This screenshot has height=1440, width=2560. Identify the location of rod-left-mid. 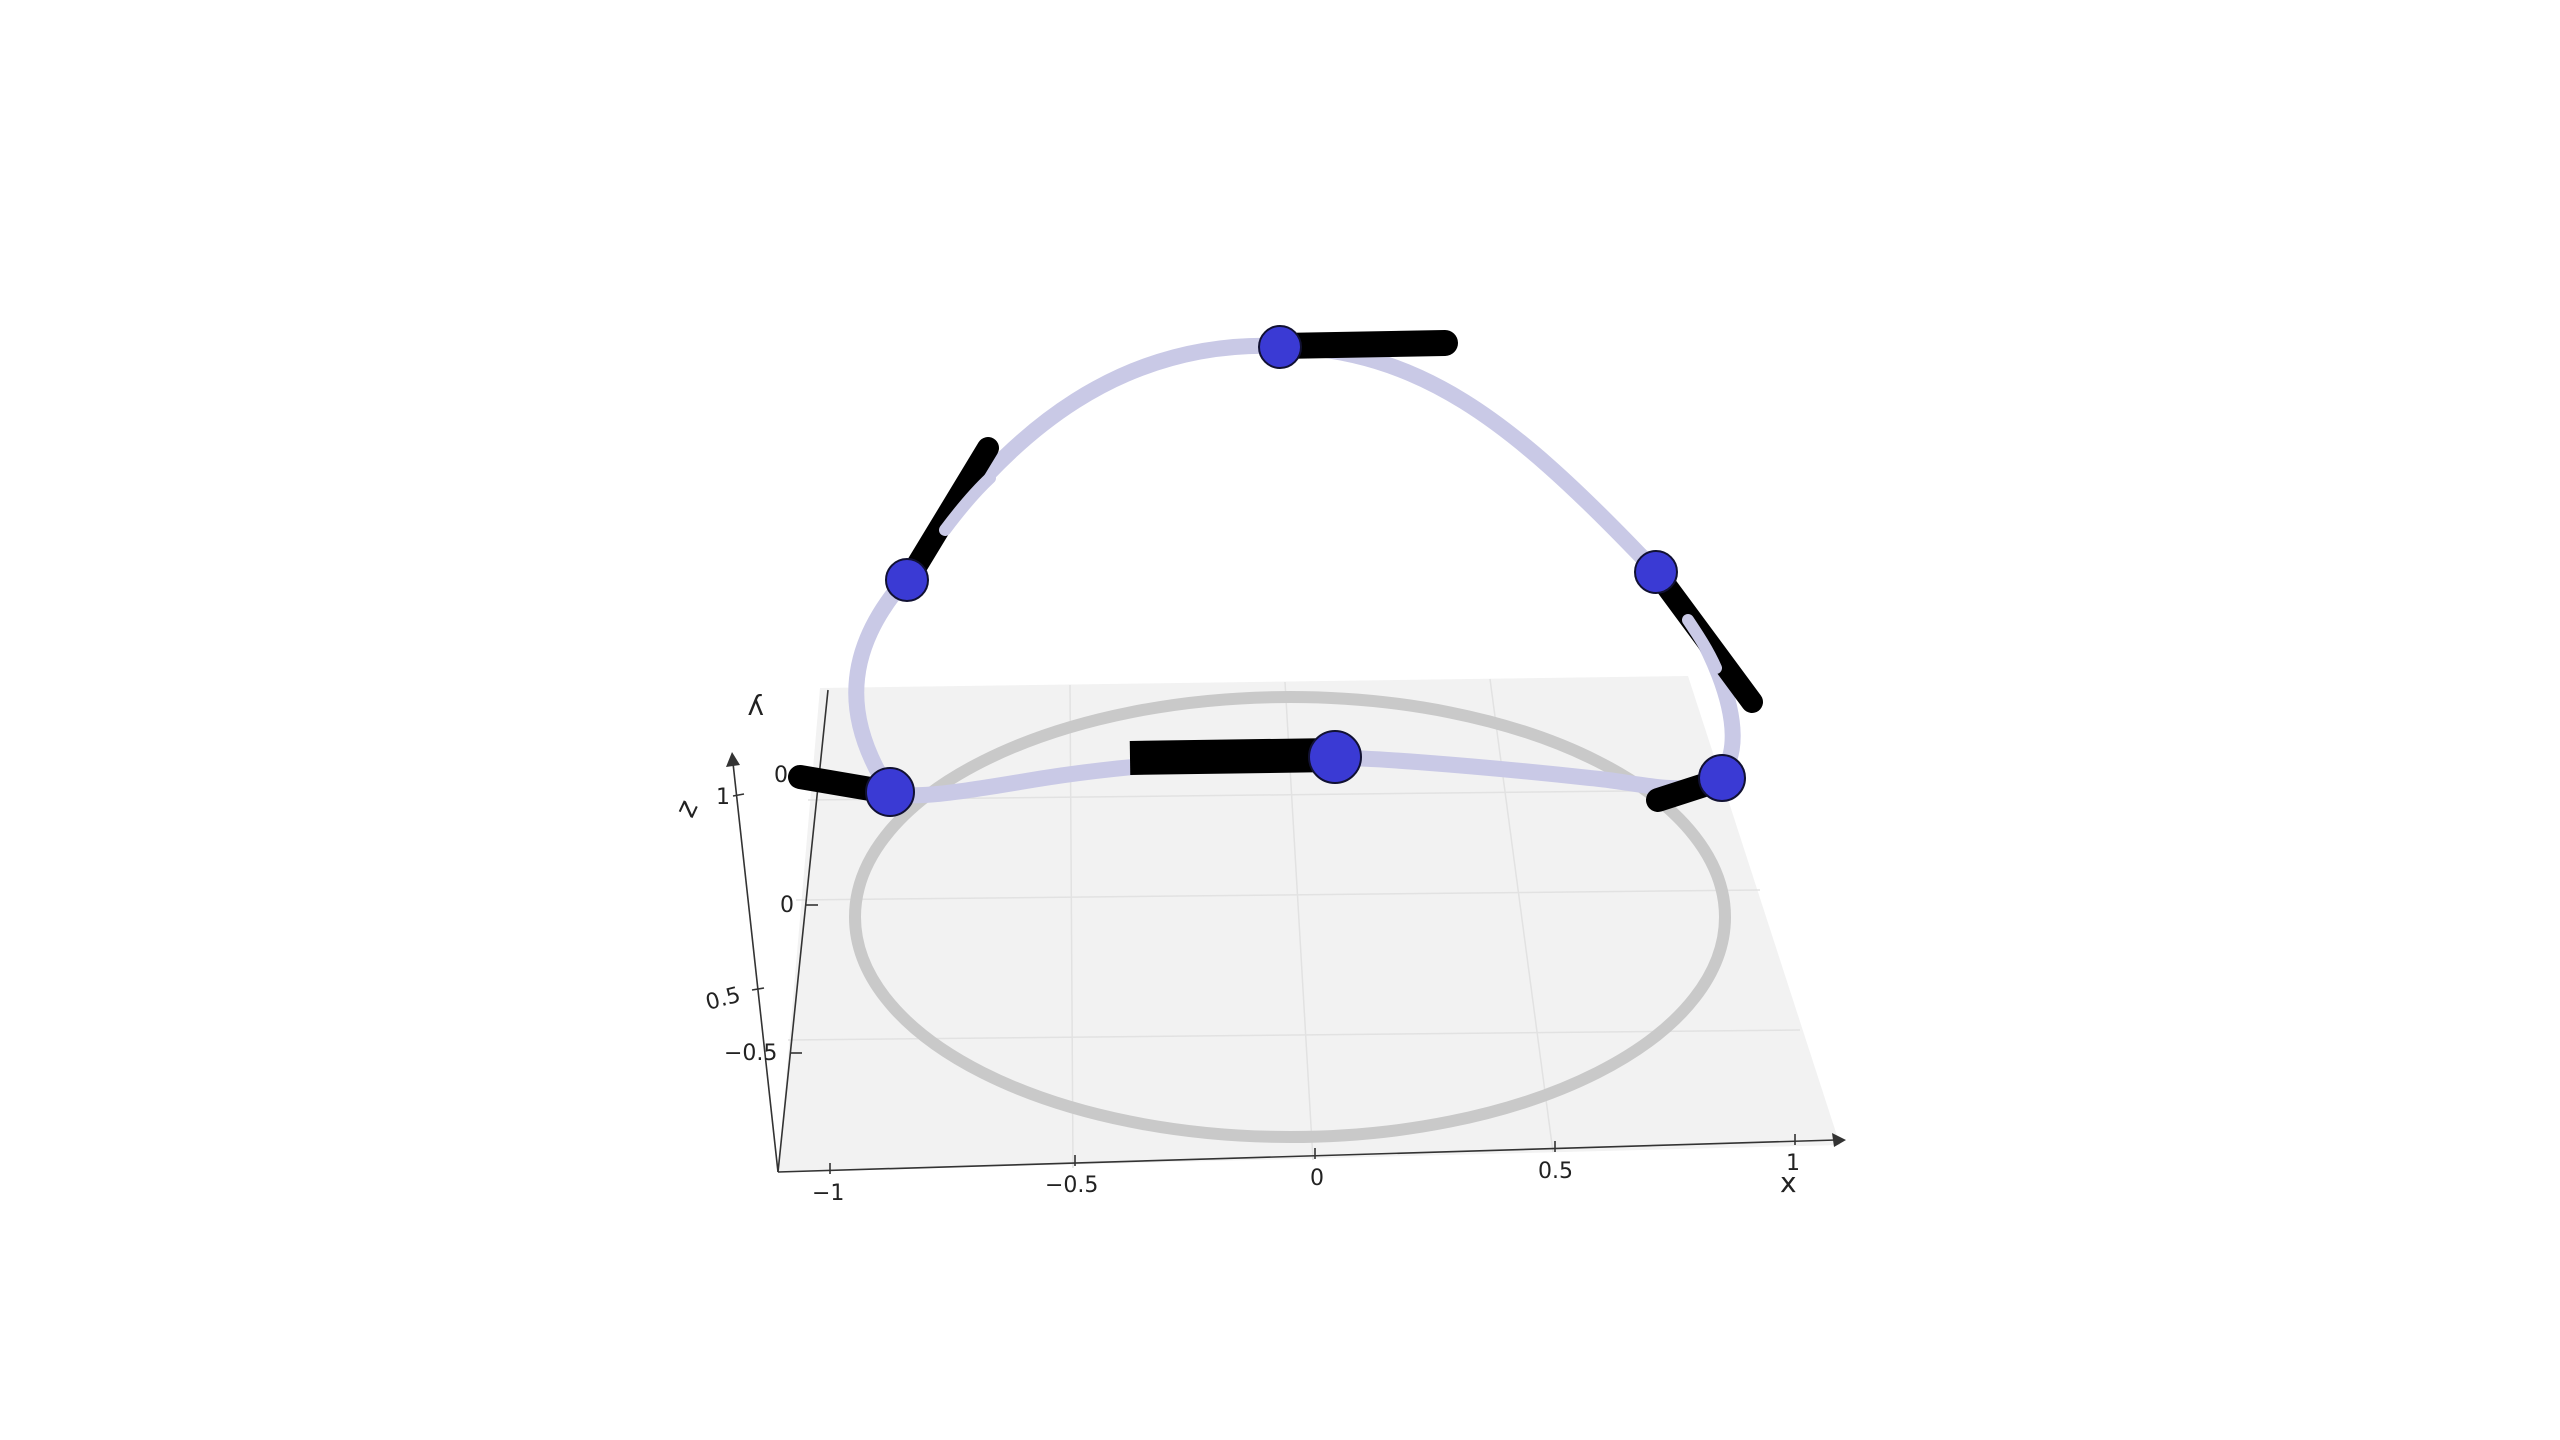
(948, 514).